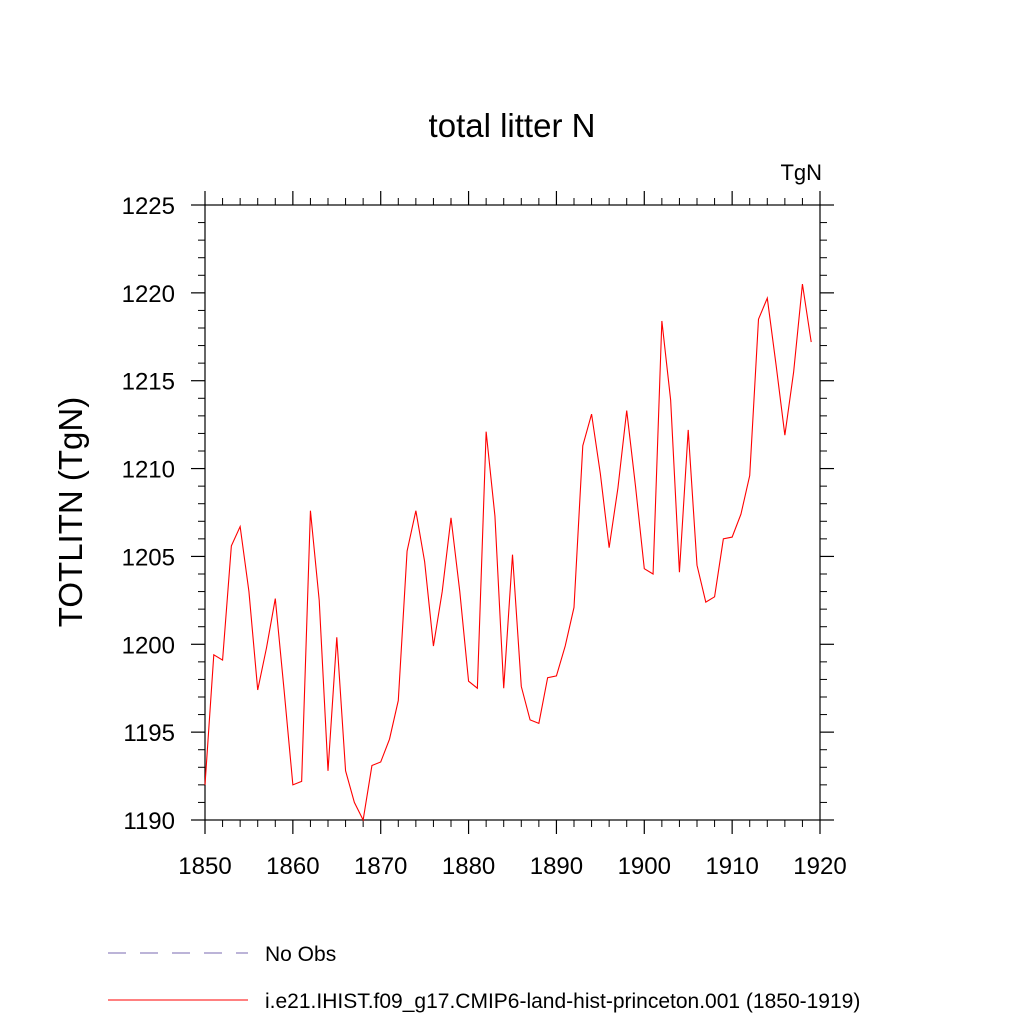 The width and height of the screenshot is (1024, 1029). What do you see at coordinates (801, 172) in the screenshot?
I see `units-label: TgN` at bounding box center [801, 172].